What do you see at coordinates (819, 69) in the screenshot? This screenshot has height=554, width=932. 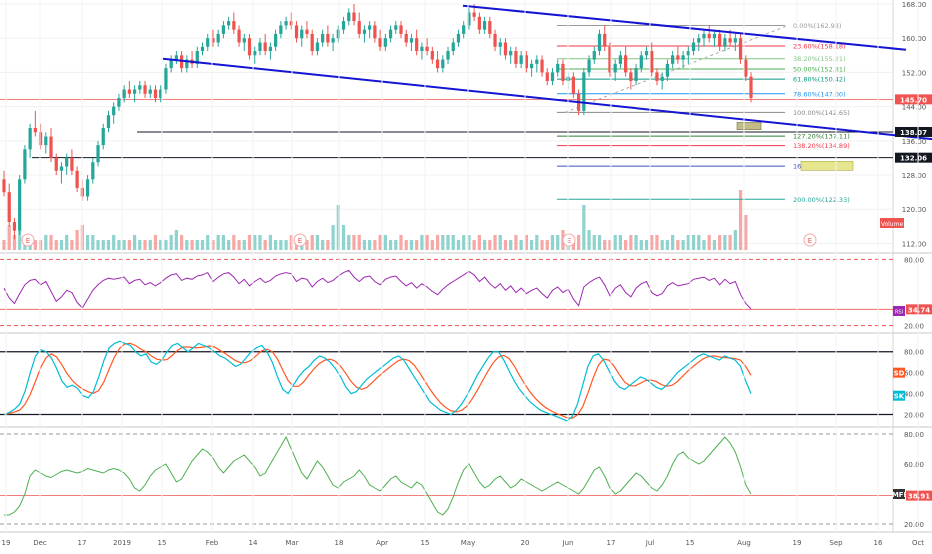 I see `fib-level-label: 50.00%(152.81)` at bounding box center [819, 69].